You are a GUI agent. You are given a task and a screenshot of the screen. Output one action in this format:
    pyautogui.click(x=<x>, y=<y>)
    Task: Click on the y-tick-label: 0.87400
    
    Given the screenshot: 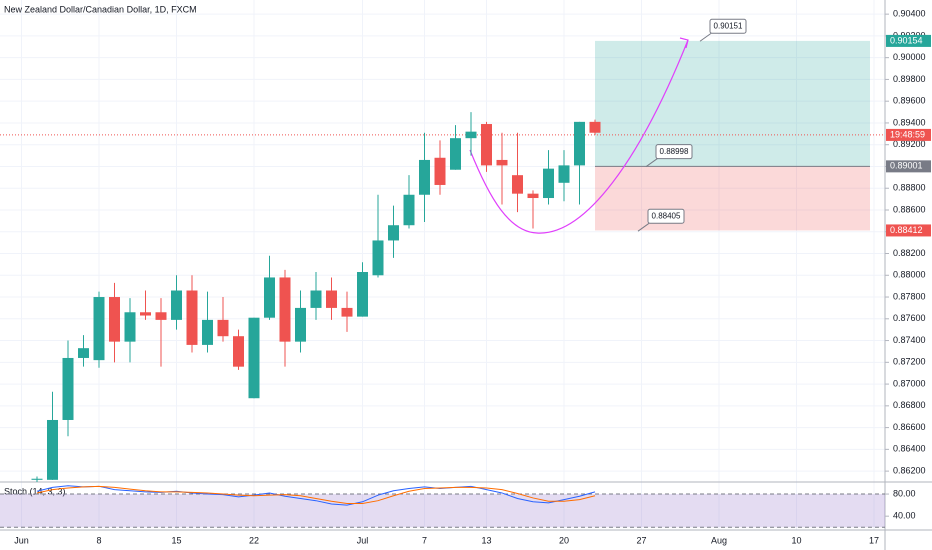 What is the action you would take?
    pyautogui.click(x=909, y=340)
    